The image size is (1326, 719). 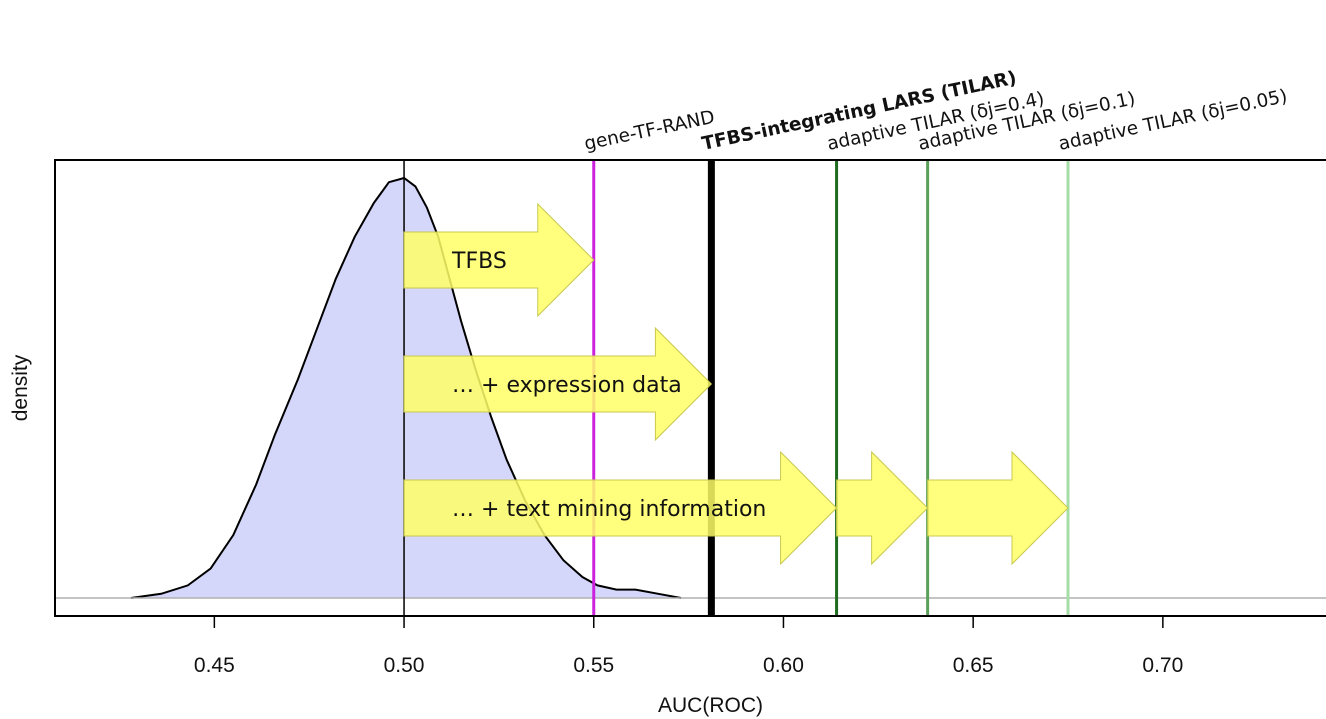 I want to click on y-axis-label: density, so click(x=20, y=387).